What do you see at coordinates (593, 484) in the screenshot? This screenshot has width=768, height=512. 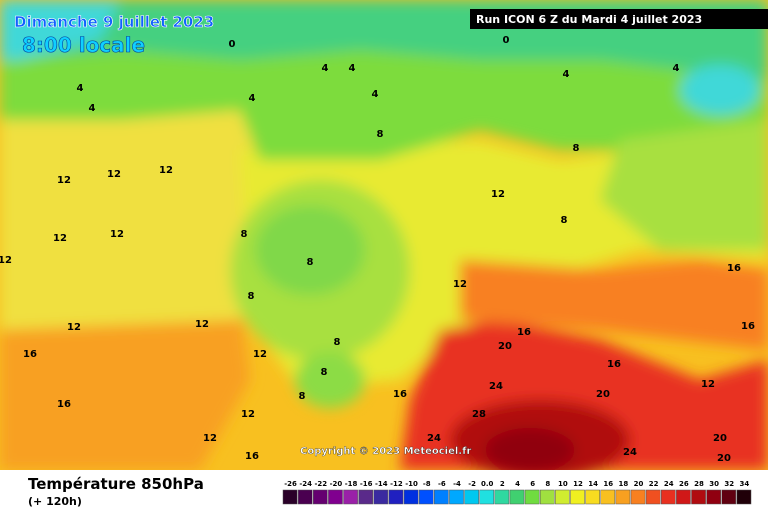 I see `scale-label: 14` at bounding box center [593, 484].